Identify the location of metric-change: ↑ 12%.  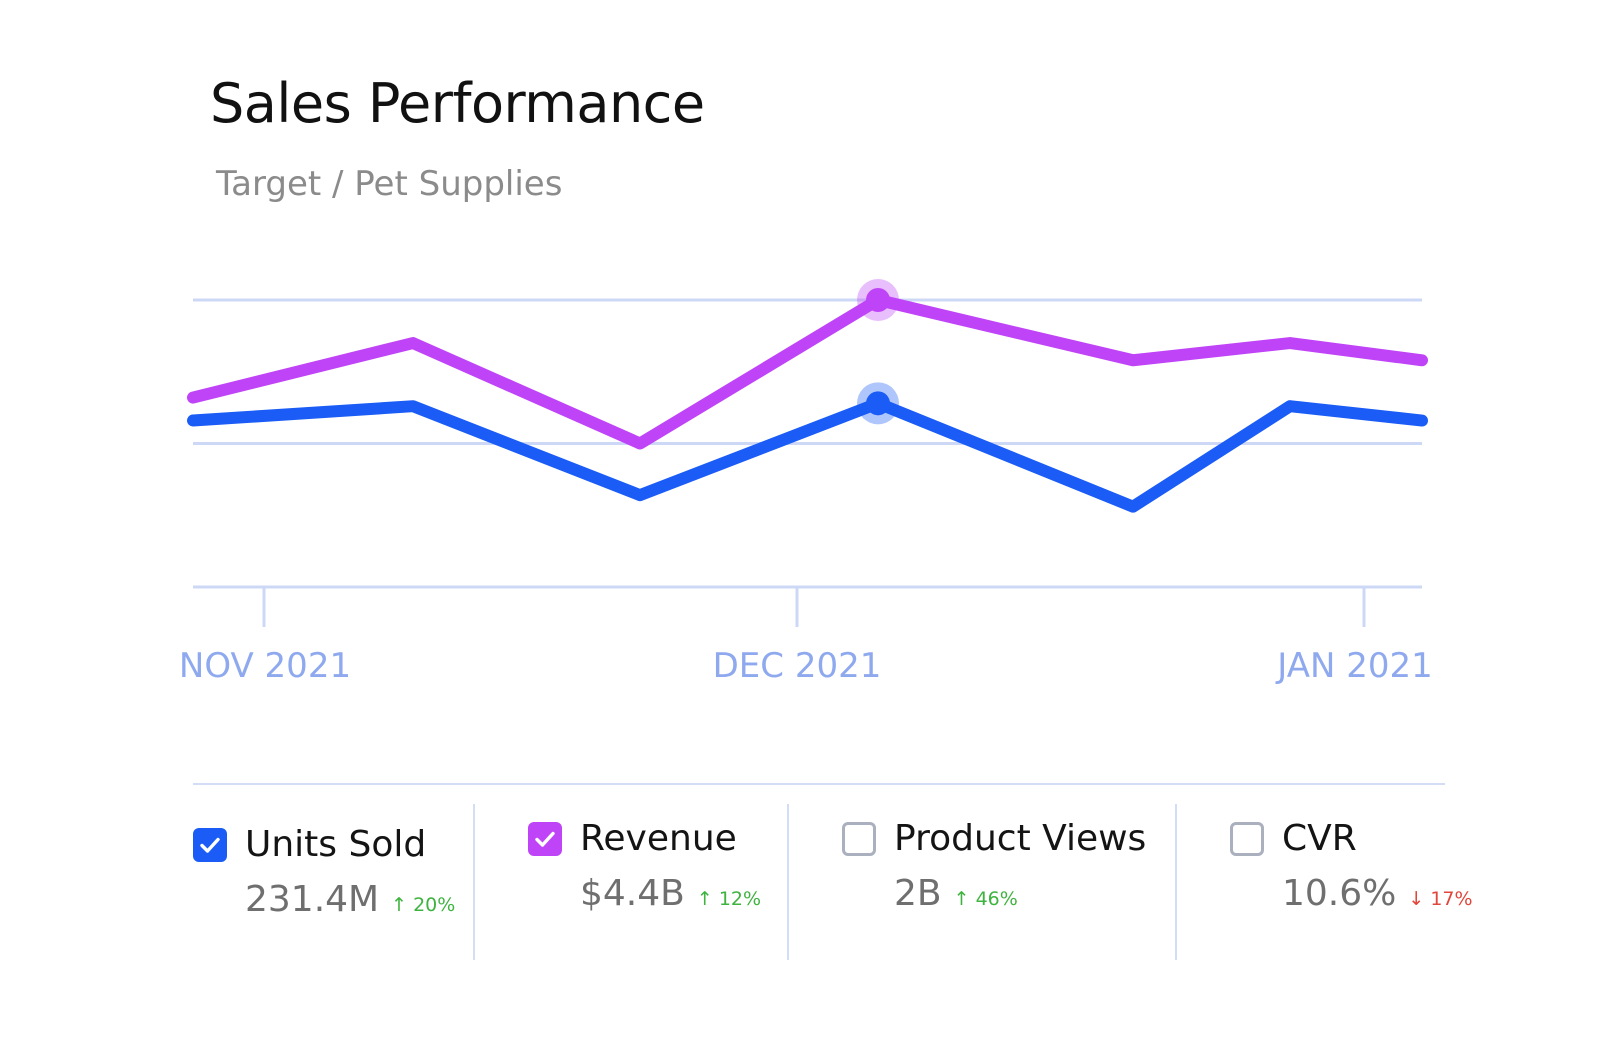
(729, 899).